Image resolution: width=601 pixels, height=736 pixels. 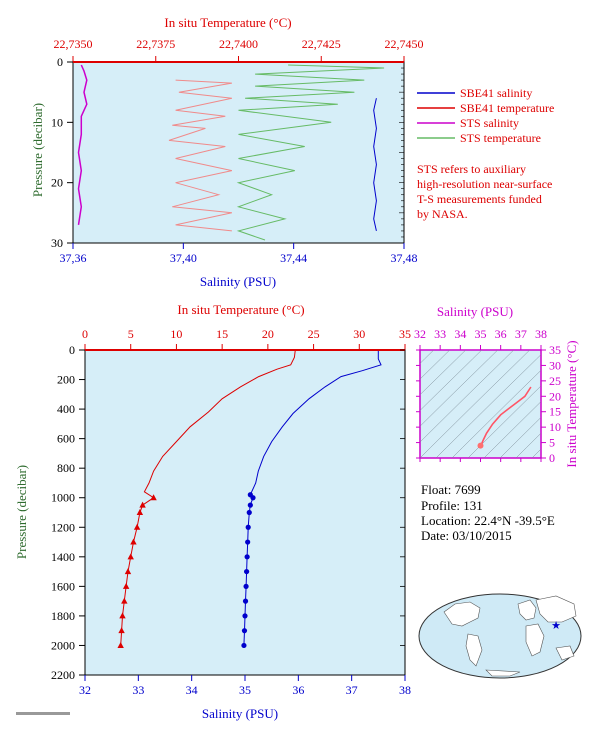 I want to click on ts-sal-tick-label: 38, so click(x=541, y=334).